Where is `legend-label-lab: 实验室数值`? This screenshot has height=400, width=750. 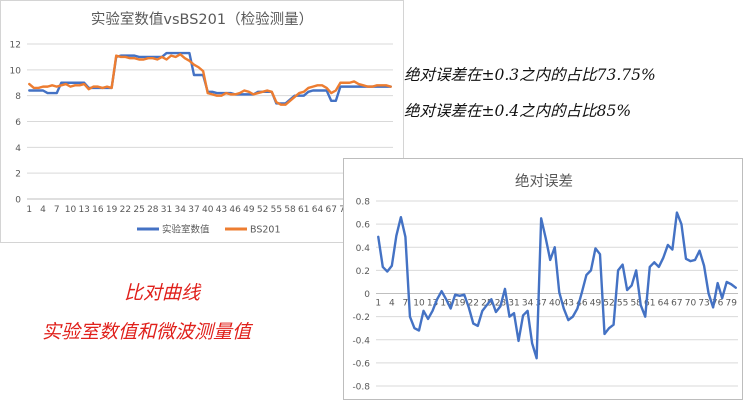 legend-label-lab: 实验室数值 is located at coordinates (186, 230).